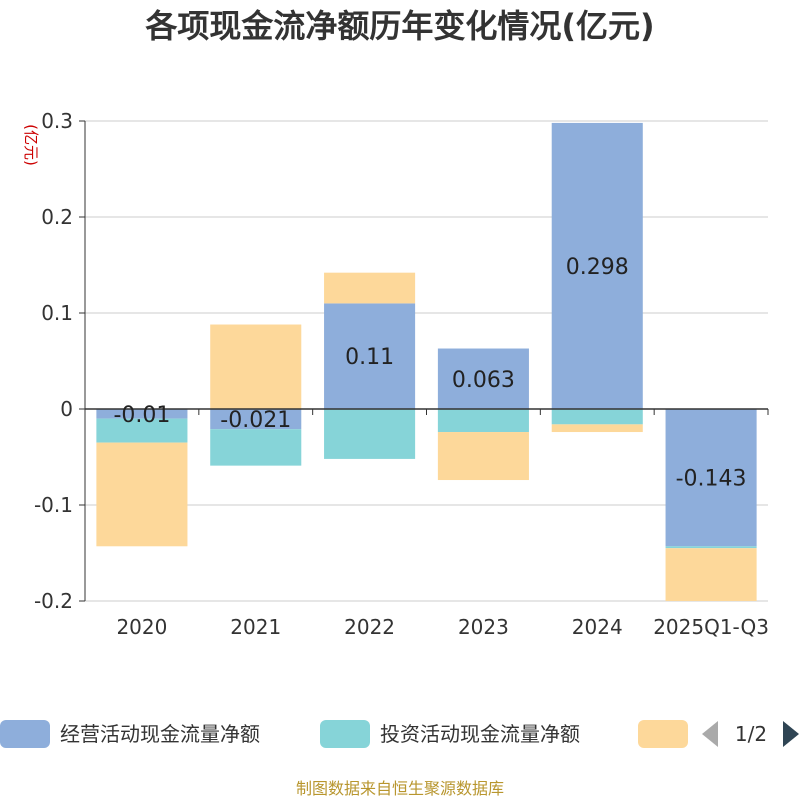  What do you see at coordinates (751, 734) in the screenshot?
I see `legend-page-indicator: 1/2` at bounding box center [751, 734].